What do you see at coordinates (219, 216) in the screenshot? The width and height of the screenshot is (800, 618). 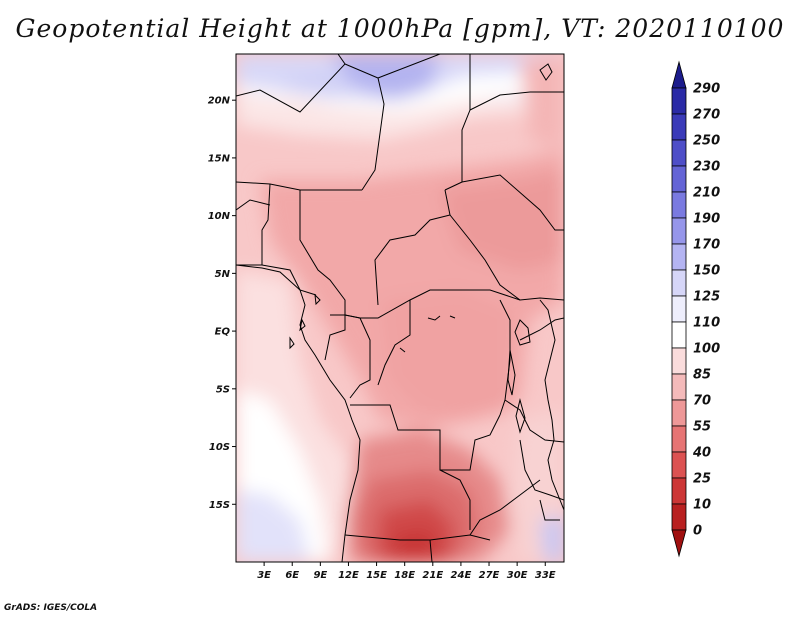 I see `lat-tick-label: 10N` at bounding box center [219, 216].